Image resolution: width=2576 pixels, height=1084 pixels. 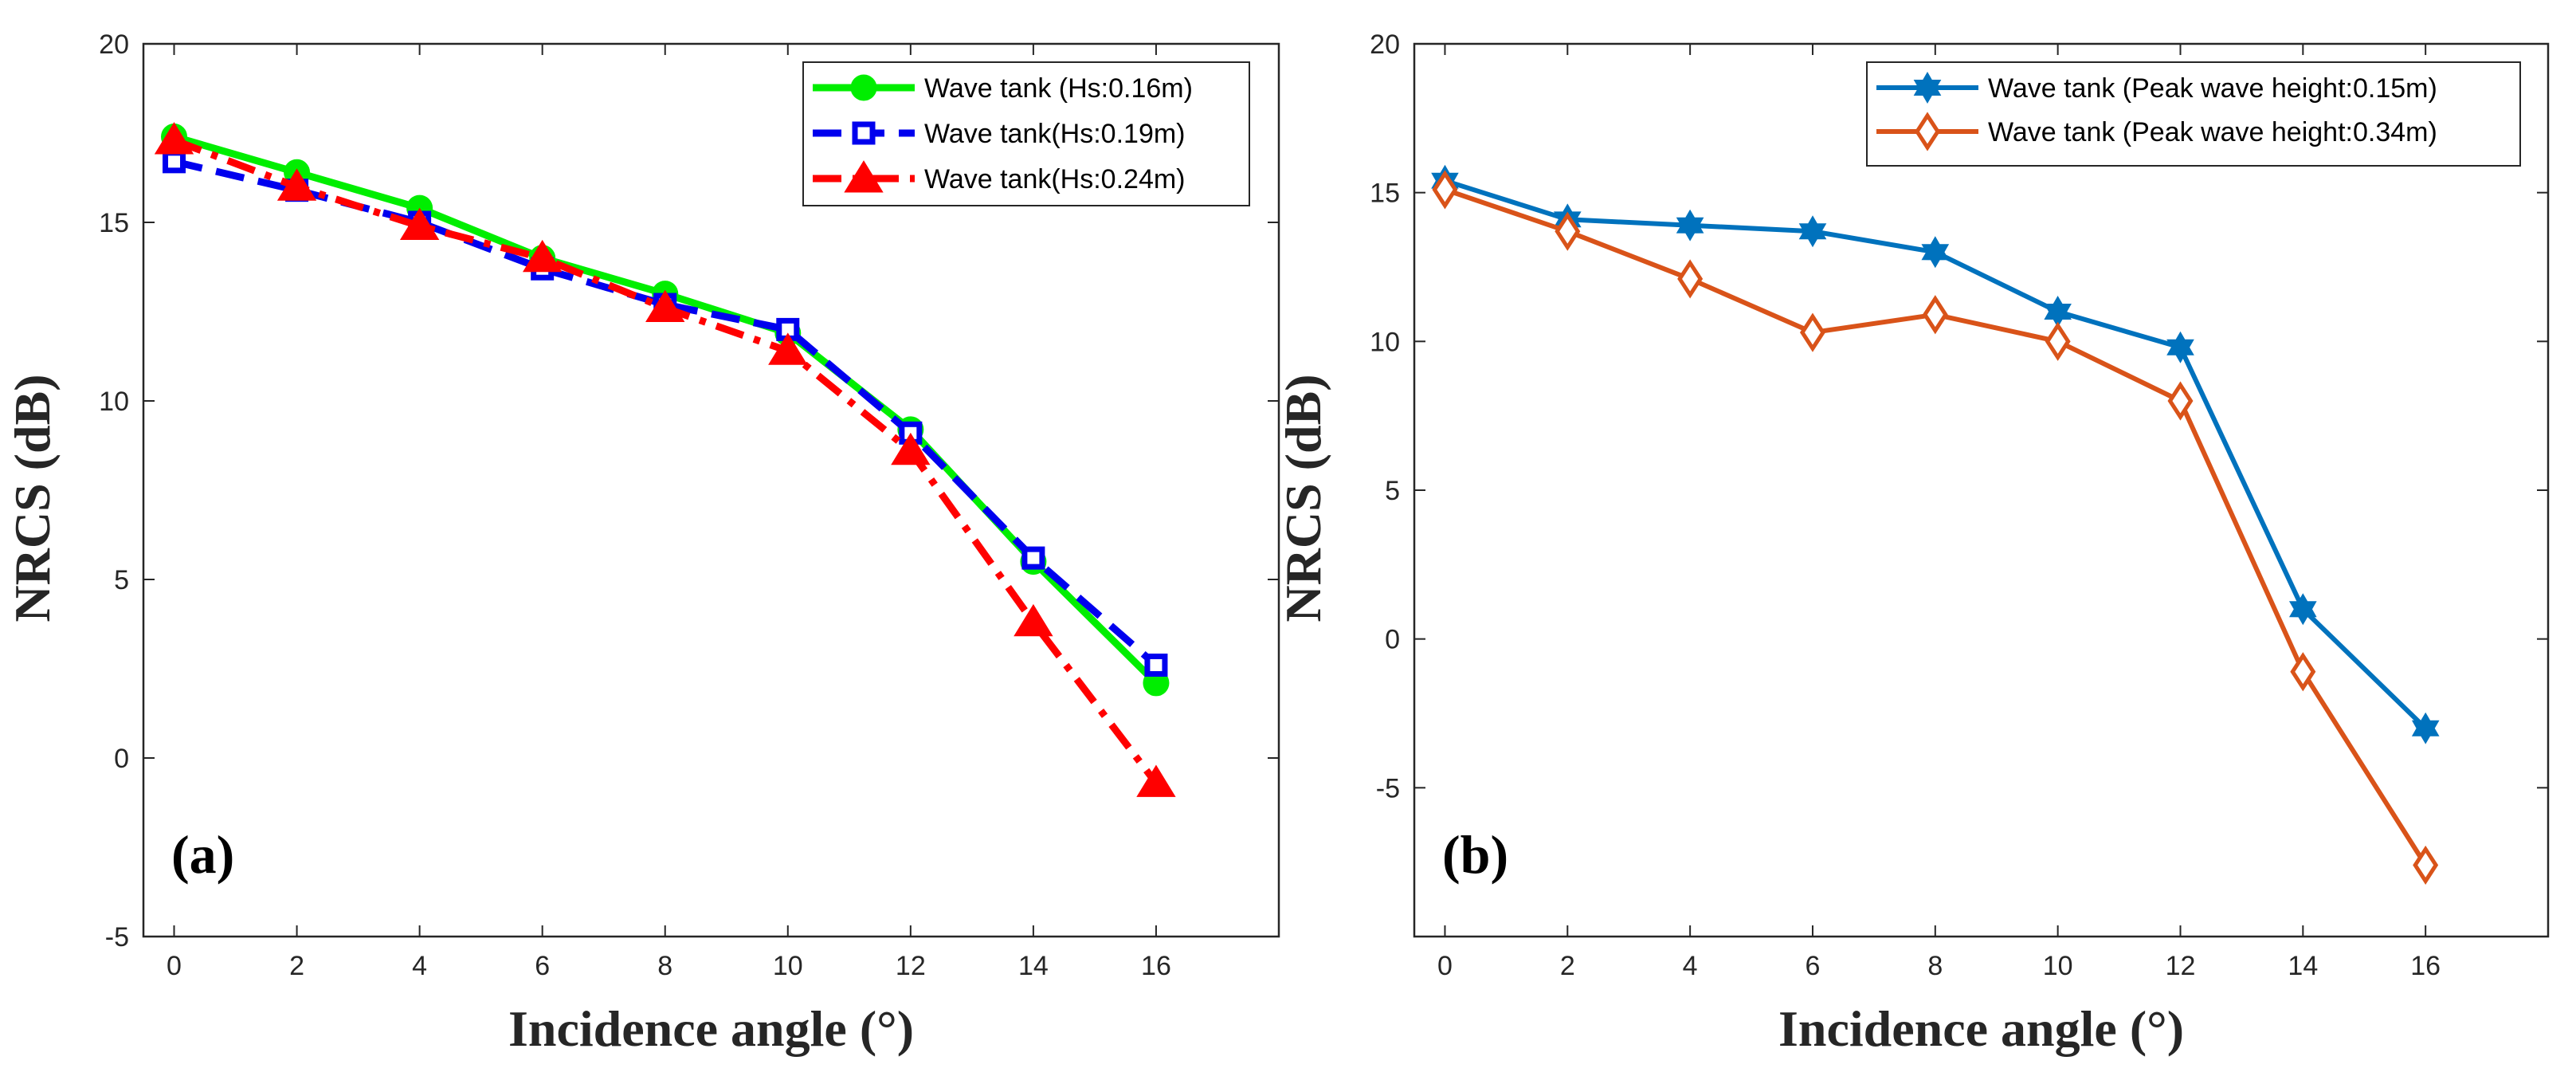 What do you see at coordinates (2213, 89) in the screenshot?
I see `legend-label: Wave tank (Peak wave height:0.15m)` at bounding box center [2213, 89].